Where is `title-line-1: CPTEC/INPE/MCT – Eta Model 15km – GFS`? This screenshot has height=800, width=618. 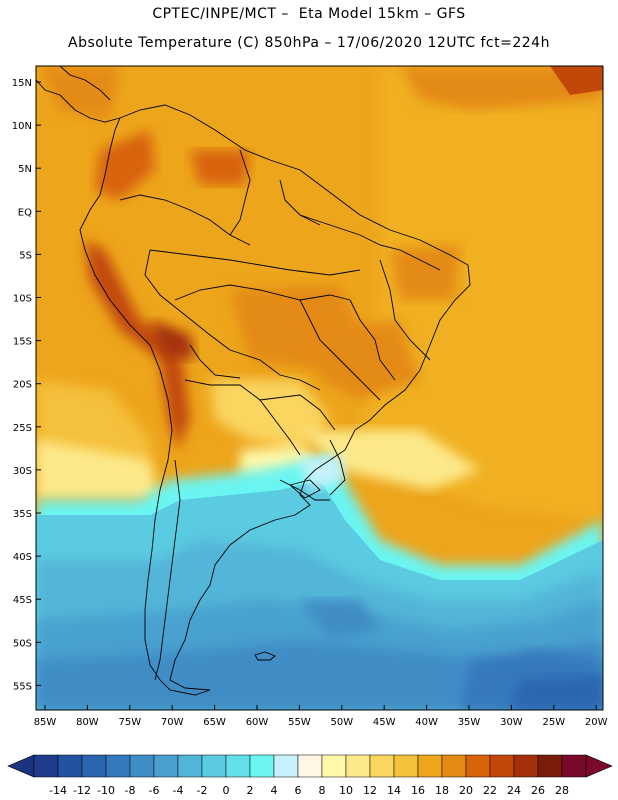
title-line-1: CPTEC/INPE/MCT – Eta Model 15km – GFS is located at coordinates (309, 14).